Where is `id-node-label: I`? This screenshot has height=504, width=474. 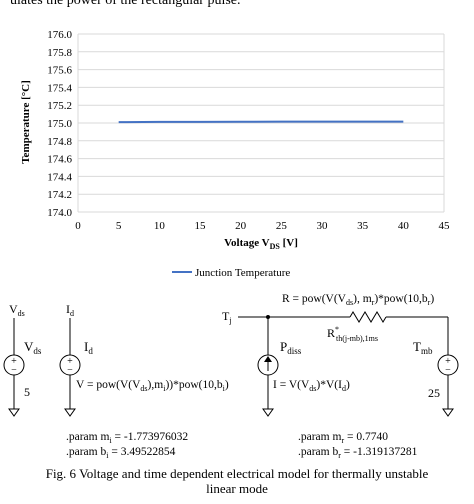 id-node-label: I is located at coordinates (68, 309).